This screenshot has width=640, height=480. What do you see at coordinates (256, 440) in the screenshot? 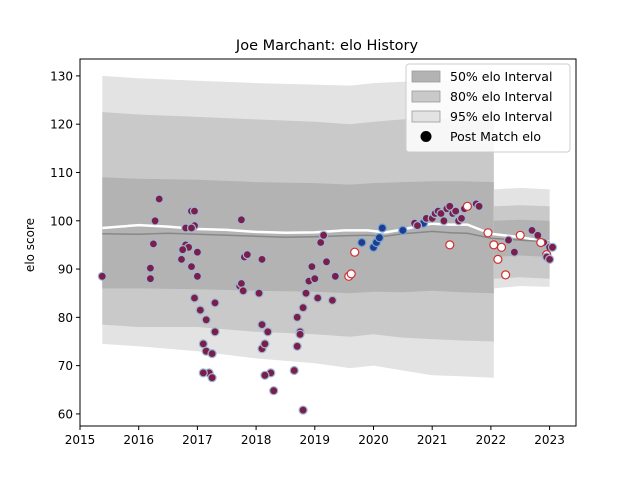
I see `x-tick-label: 2018` at bounding box center [256, 440].